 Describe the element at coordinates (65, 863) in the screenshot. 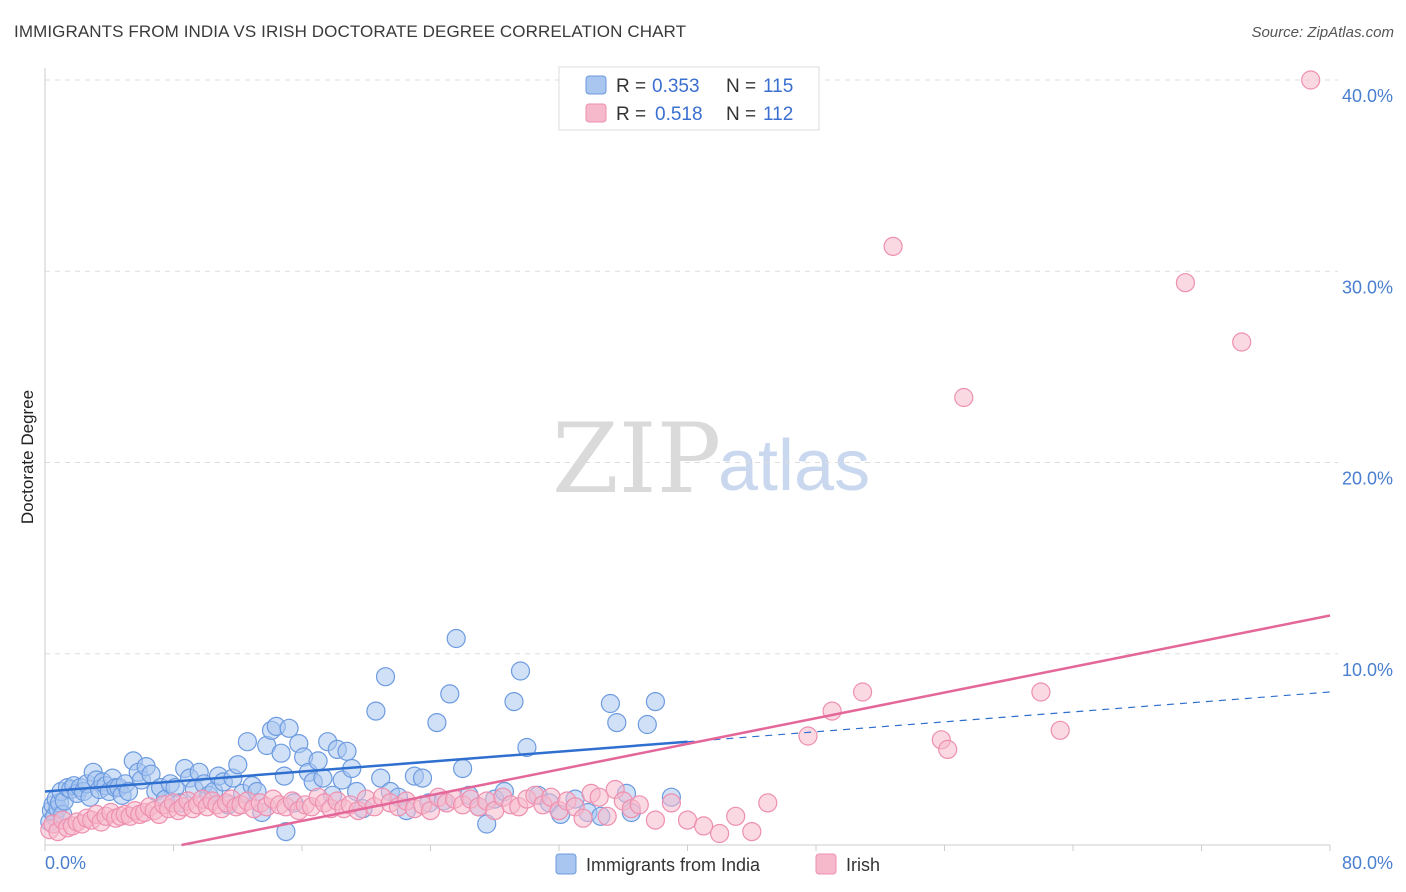

I see `x-tick-label-0: 0.0%` at that location.